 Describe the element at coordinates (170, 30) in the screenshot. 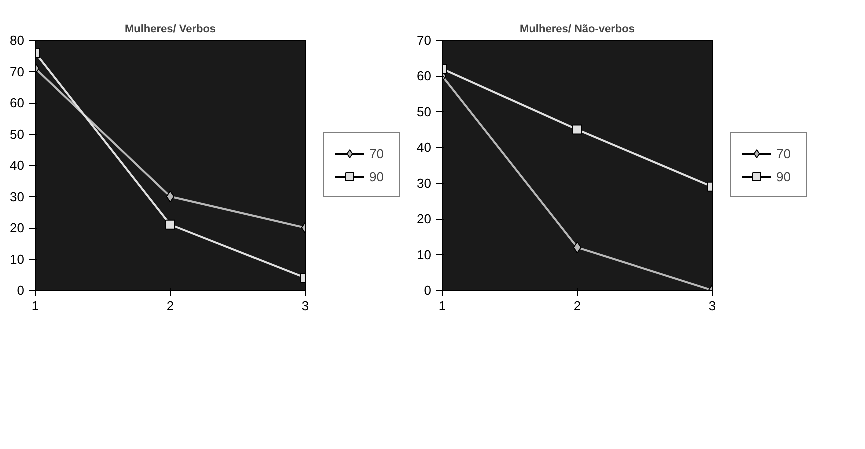

I see `chart-title: Mulheres/ Verbos` at that location.